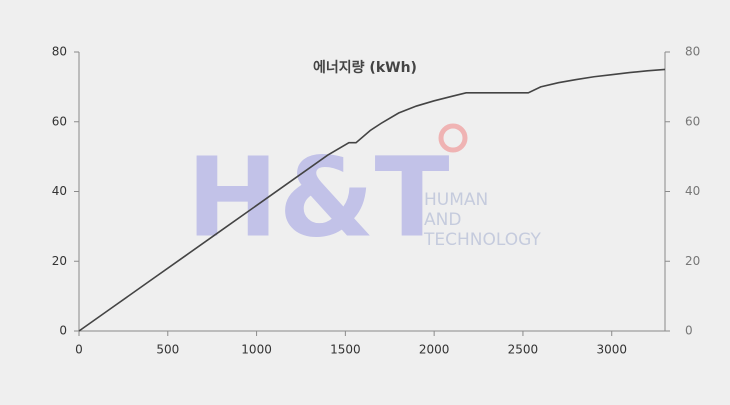 This screenshot has width=730, height=405. I want to click on x-tick-label: 2000, so click(434, 350).